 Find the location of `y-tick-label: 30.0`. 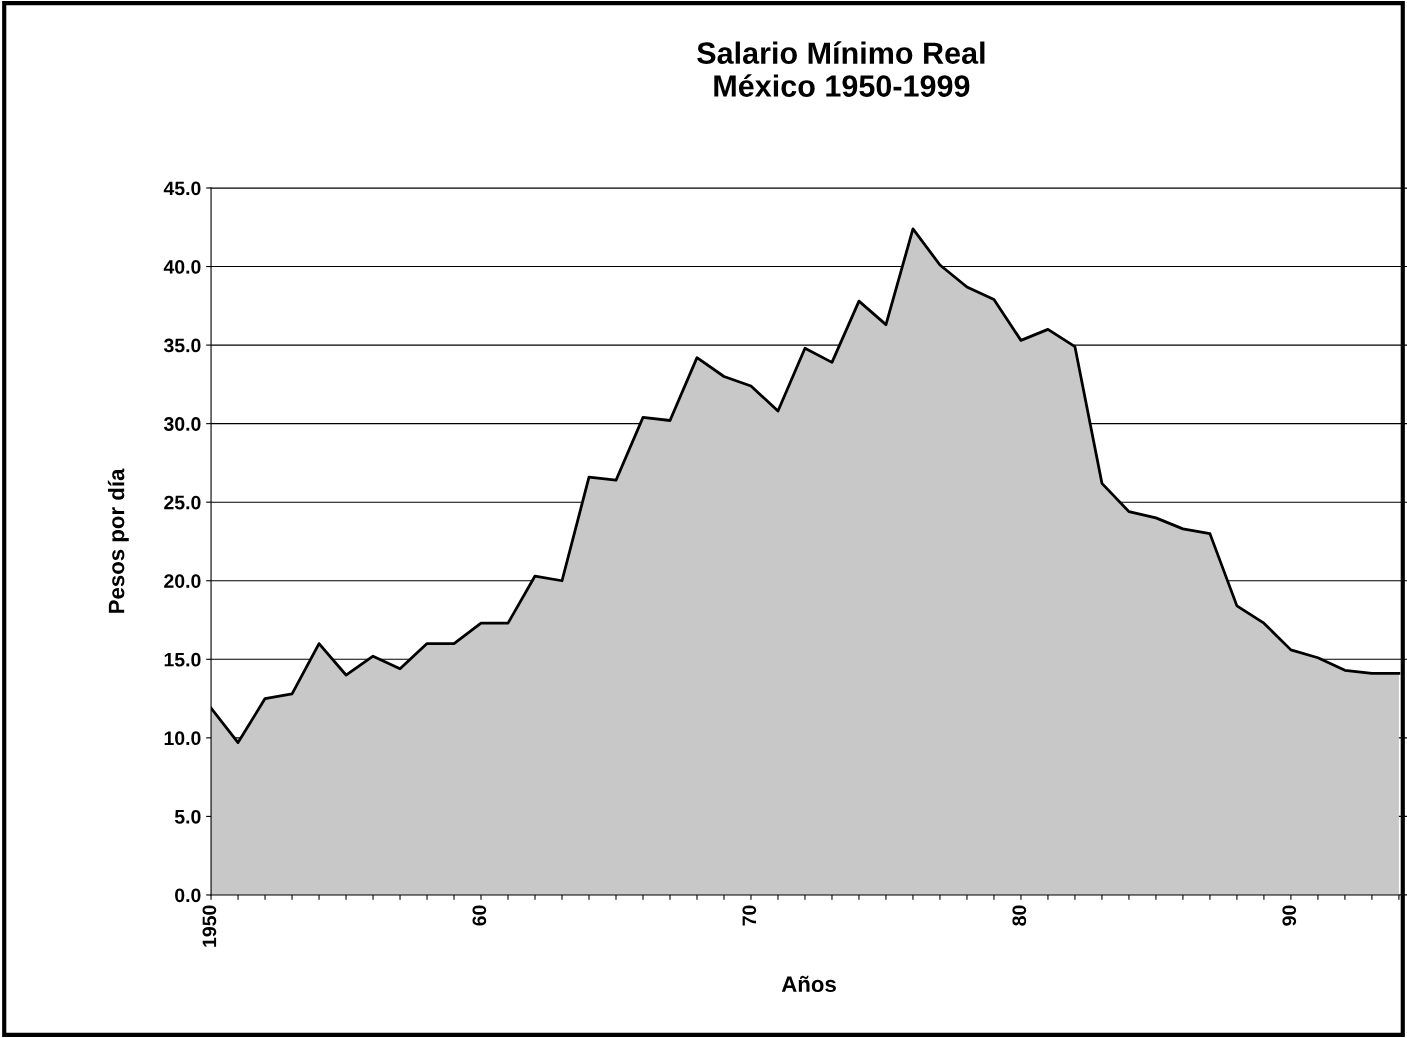

y-tick-label: 30.0 is located at coordinates (182, 424).